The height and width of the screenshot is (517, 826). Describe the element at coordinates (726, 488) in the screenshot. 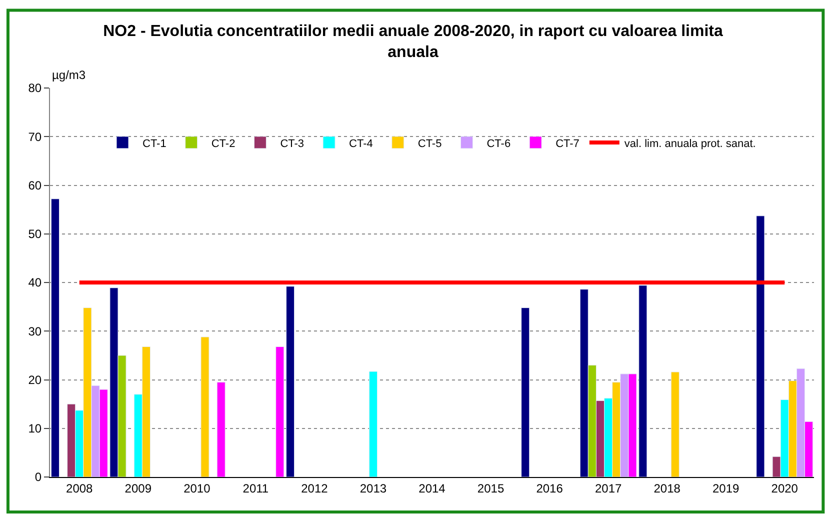

I see `x-tick-label: 2019` at that location.